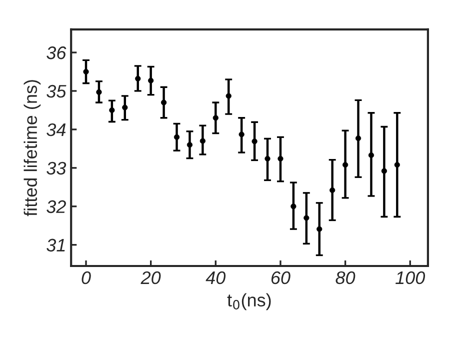 This screenshot has height=338, width=450. What do you see at coordinates (86, 277) in the screenshot?
I see `x-tick-label: 0` at bounding box center [86, 277].